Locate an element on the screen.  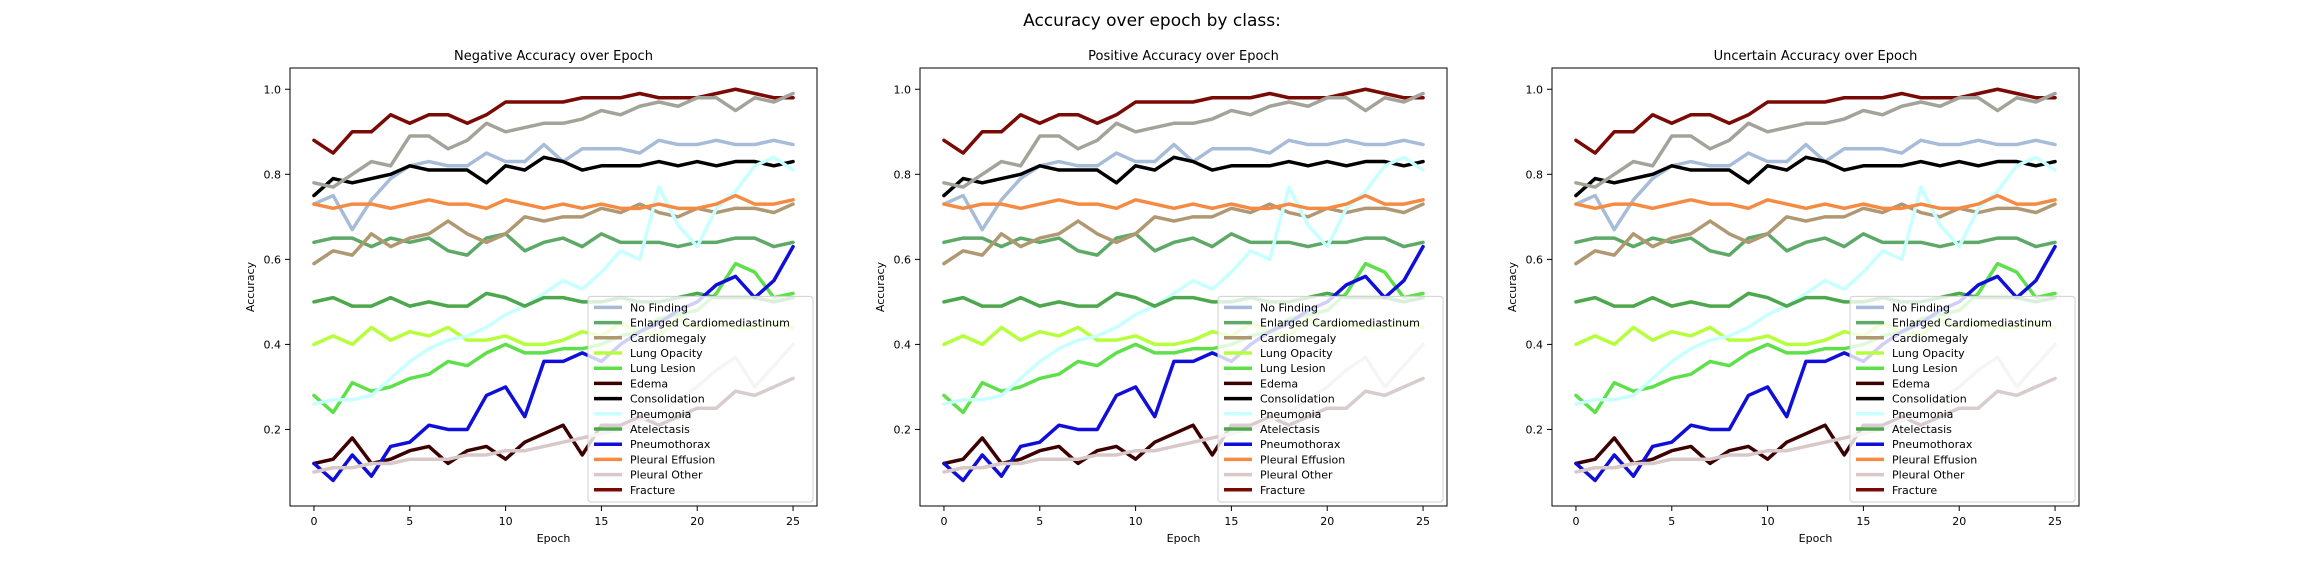
positive-legend-label-pleural-effusion: Pleural Effusion is located at coordinates (1302, 459).